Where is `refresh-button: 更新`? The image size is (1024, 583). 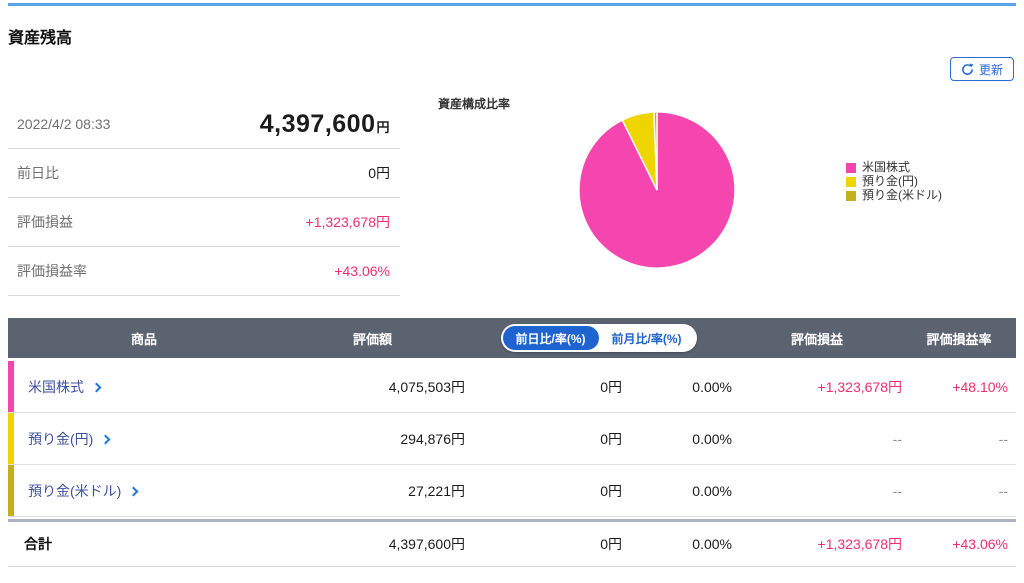
refresh-button: 更新 is located at coordinates (981, 69).